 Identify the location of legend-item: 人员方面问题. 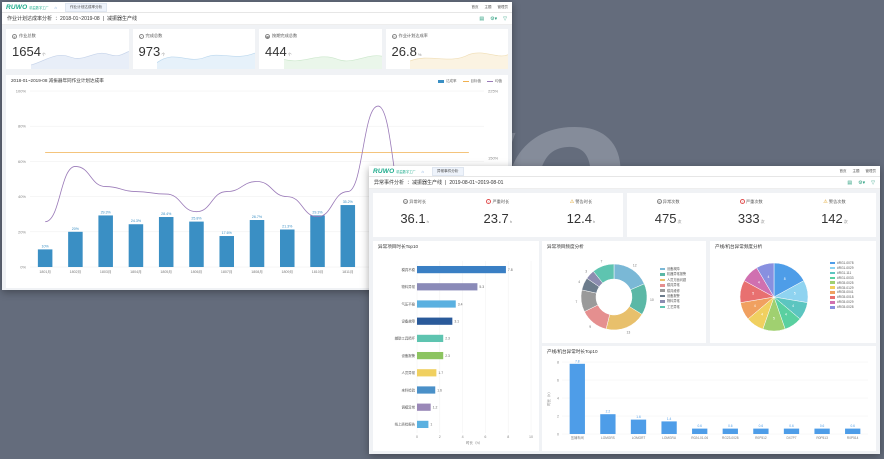
(673, 280).